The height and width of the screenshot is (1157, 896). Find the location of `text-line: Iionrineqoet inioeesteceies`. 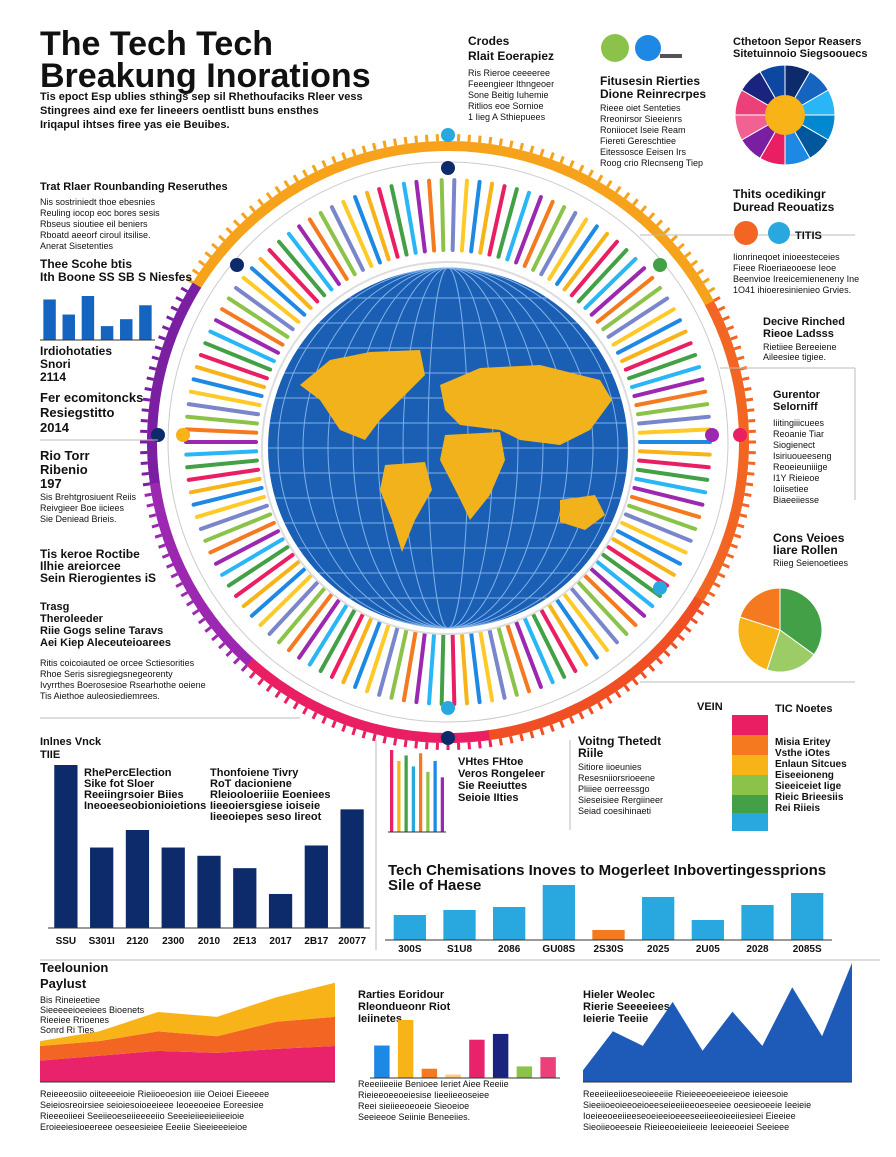

text-line: Iionrineqoet inioeesteceies is located at coordinates (786, 257).